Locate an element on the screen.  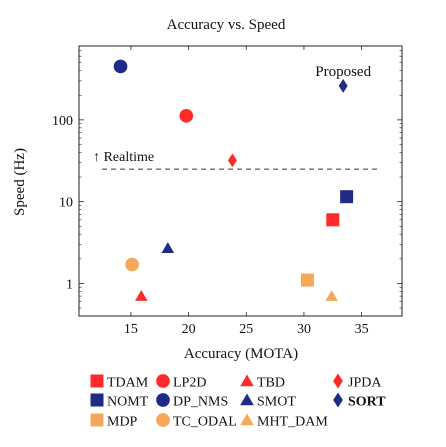
legend-mdp-marker is located at coordinates (97, 420).